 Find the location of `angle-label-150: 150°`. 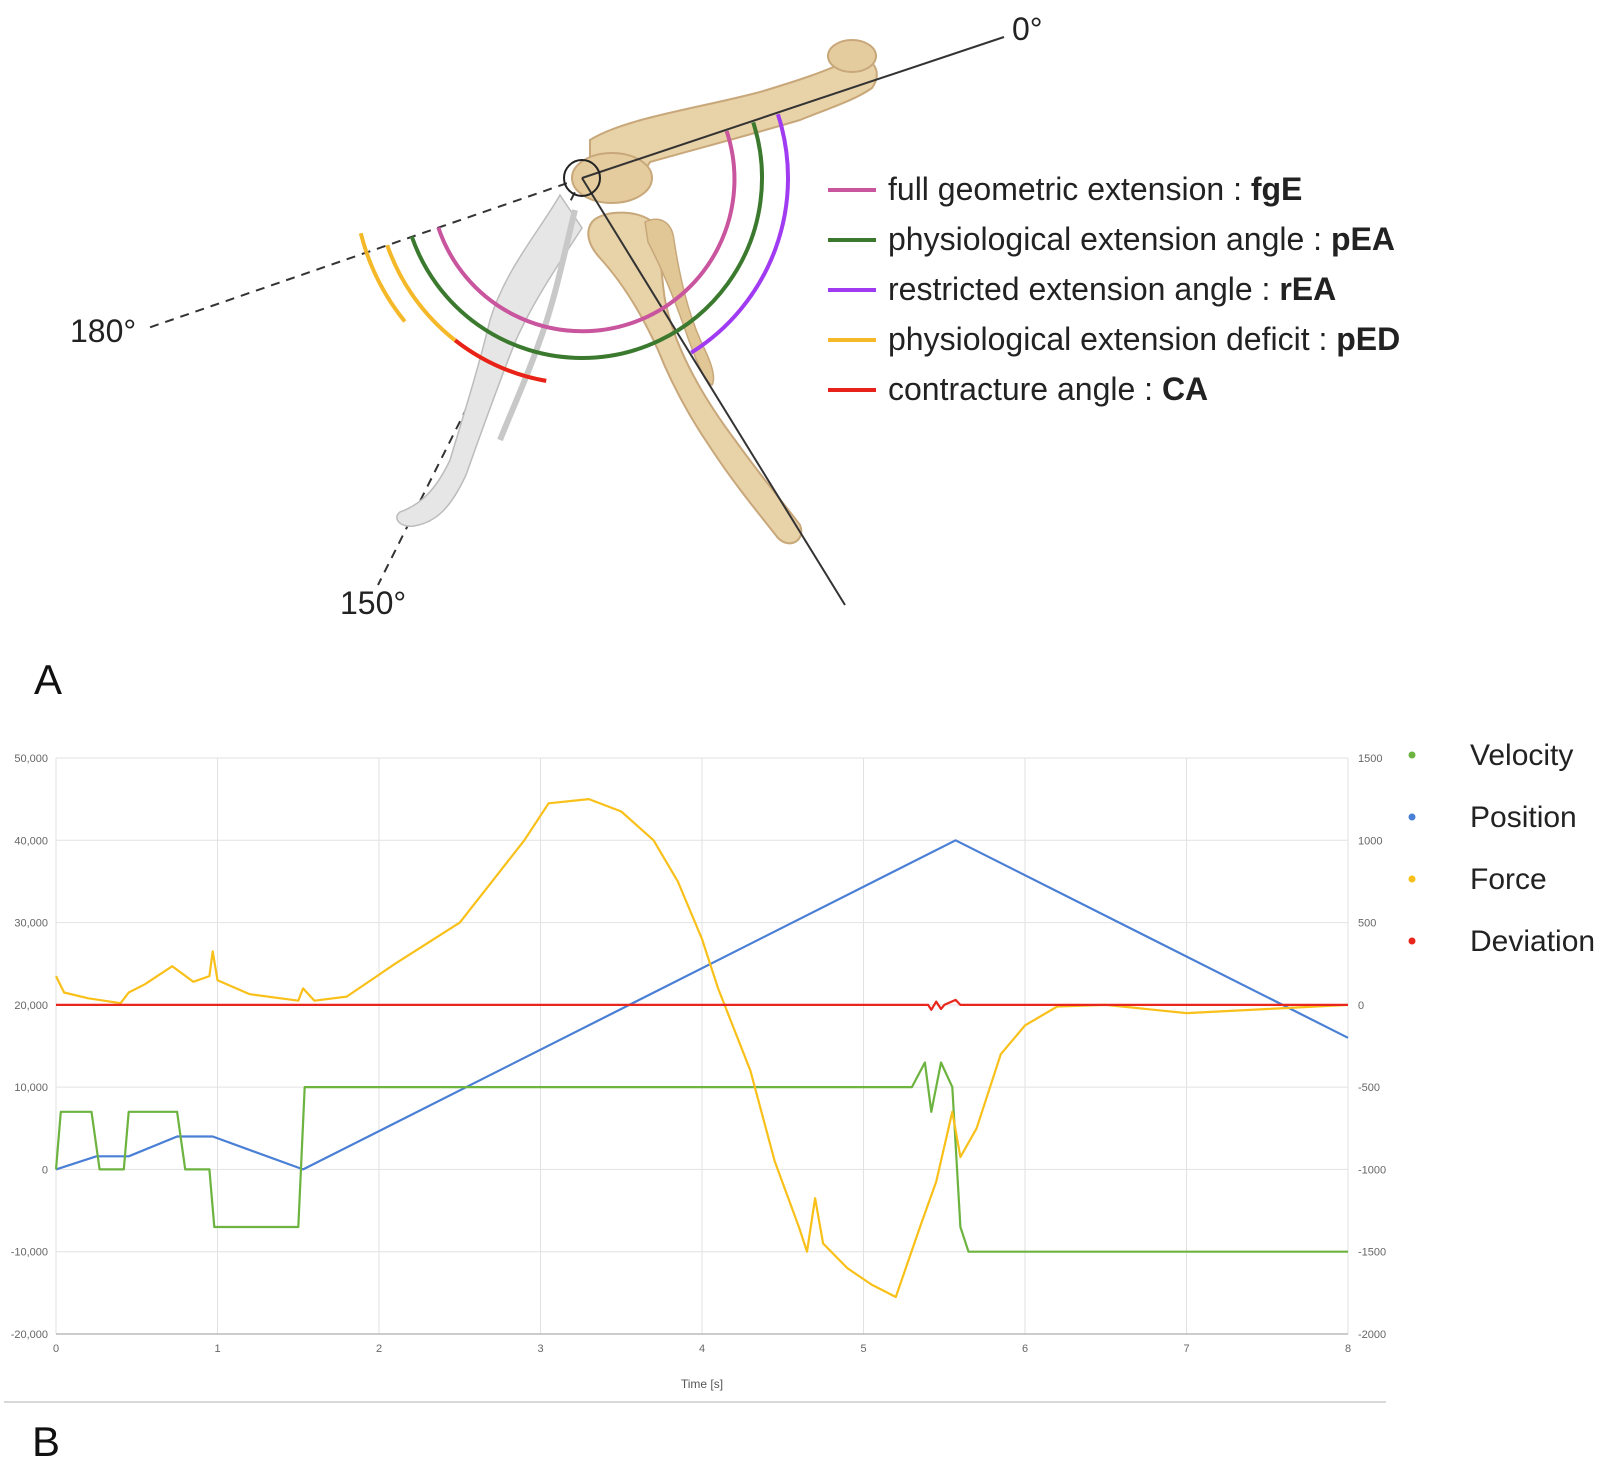

angle-label-150: 150° is located at coordinates (373, 603).